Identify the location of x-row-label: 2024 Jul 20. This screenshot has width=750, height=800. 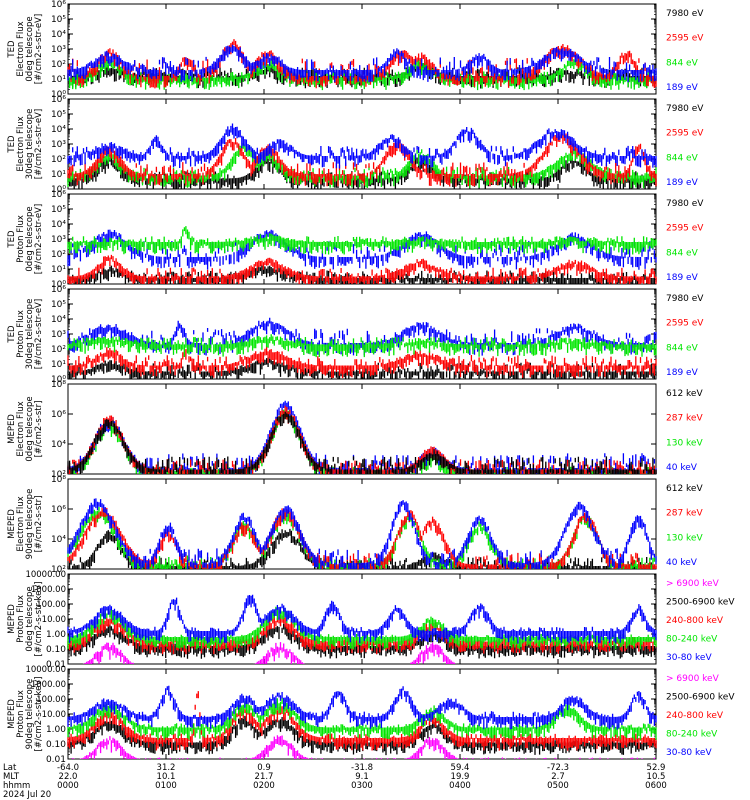
(27, 795).